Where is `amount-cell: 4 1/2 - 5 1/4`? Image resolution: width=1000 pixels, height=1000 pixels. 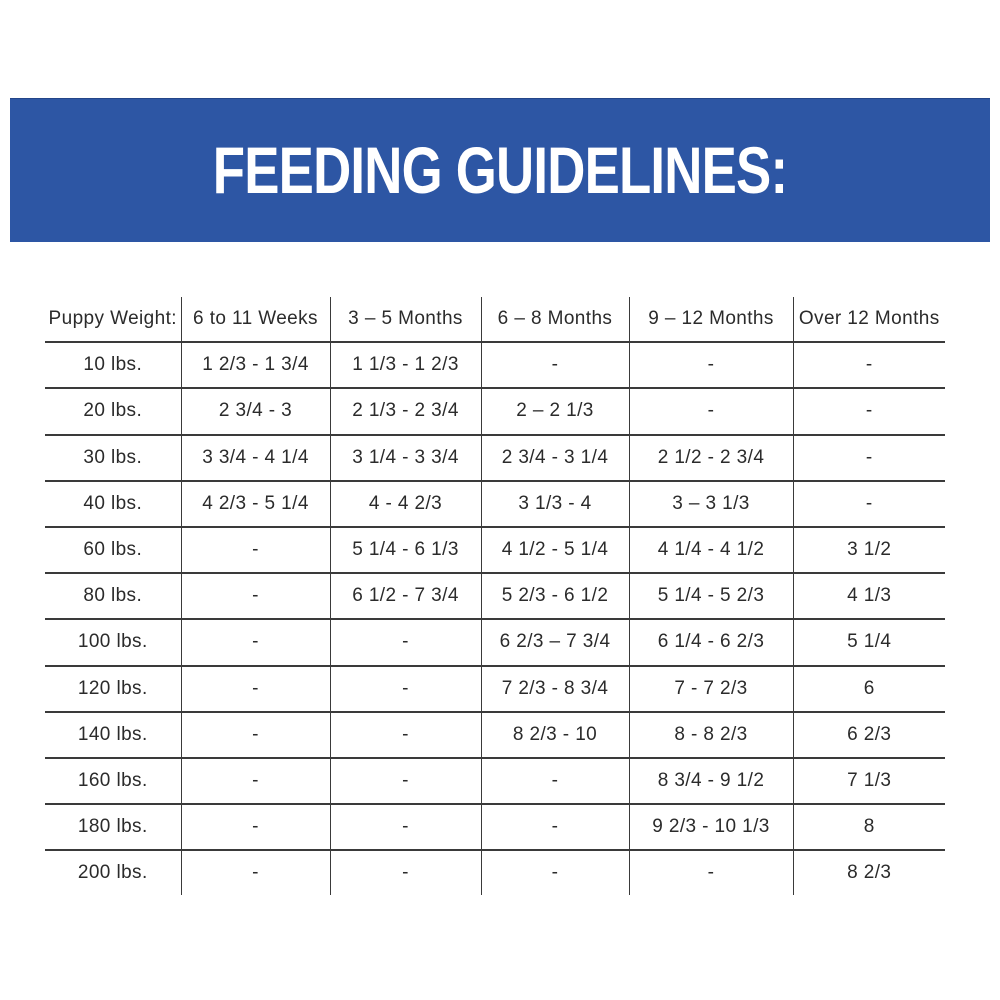 amount-cell: 4 1/2 - 5 1/4 is located at coordinates (555, 550).